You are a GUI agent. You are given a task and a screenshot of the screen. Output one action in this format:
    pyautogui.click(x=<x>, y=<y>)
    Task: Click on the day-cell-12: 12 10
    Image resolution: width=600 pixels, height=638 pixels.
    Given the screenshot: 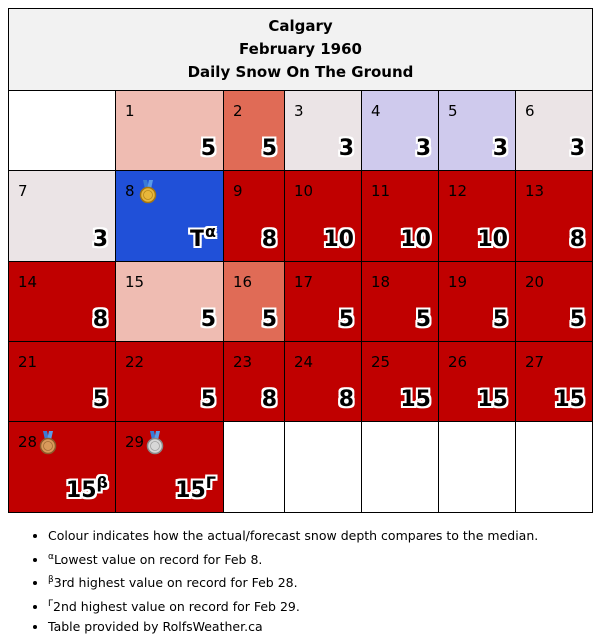 What is the action you would take?
    pyautogui.click(x=477, y=216)
    